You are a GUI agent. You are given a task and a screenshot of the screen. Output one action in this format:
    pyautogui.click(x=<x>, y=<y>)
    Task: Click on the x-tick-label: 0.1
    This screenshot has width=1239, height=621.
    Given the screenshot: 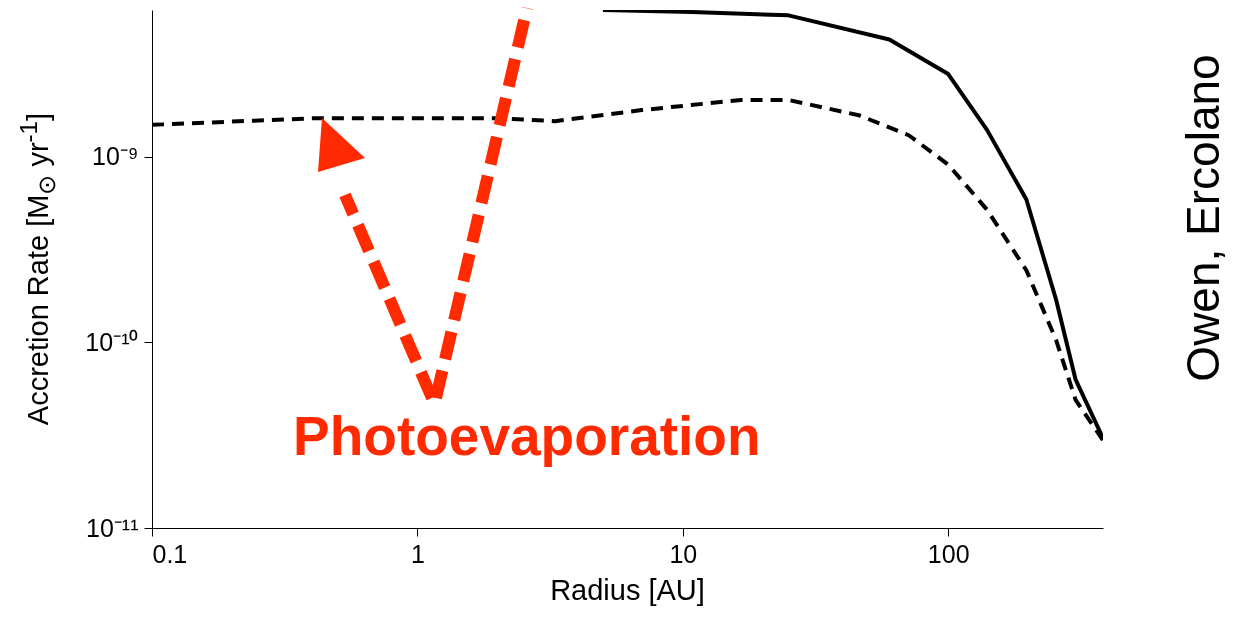 What is the action you would take?
    pyautogui.click(x=170, y=553)
    